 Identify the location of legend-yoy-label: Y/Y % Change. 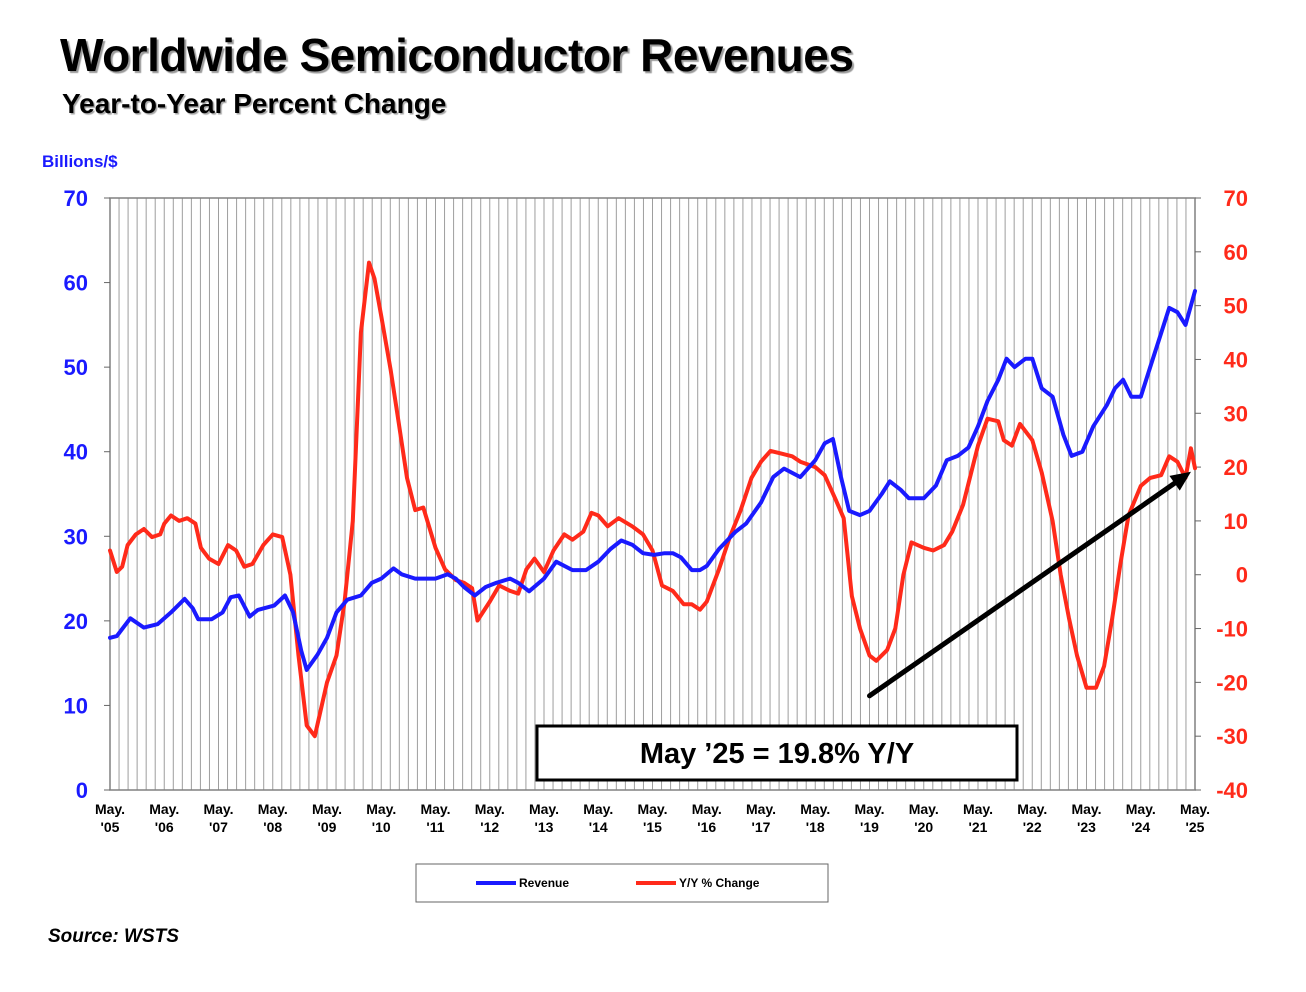
(719, 883).